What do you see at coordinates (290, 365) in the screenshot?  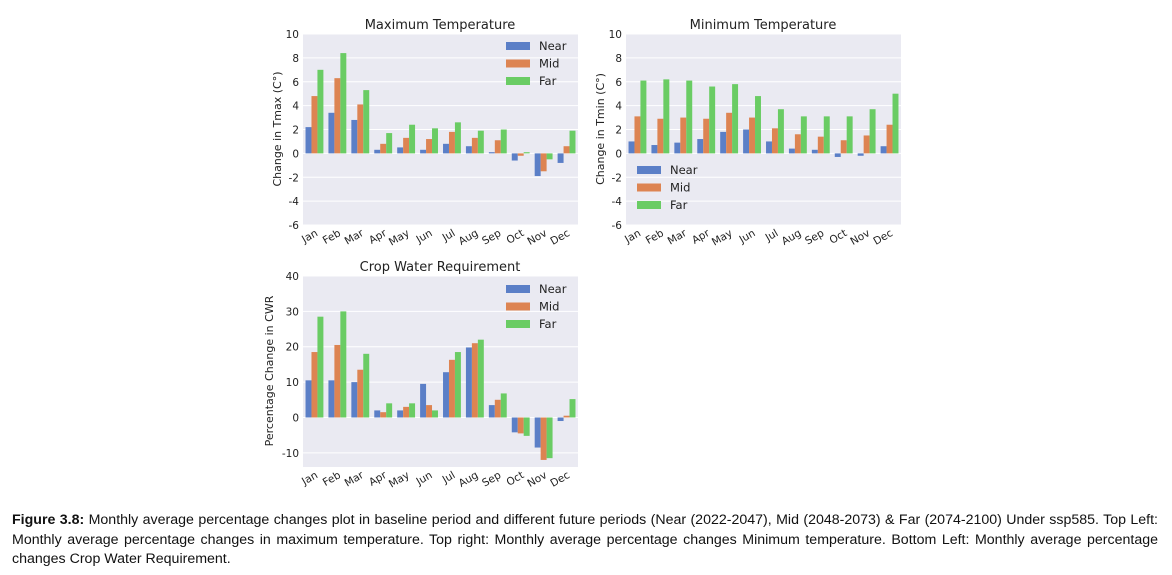 I see `y-tick-labels: -10 0 10 20 30 40` at bounding box center [290, 365].